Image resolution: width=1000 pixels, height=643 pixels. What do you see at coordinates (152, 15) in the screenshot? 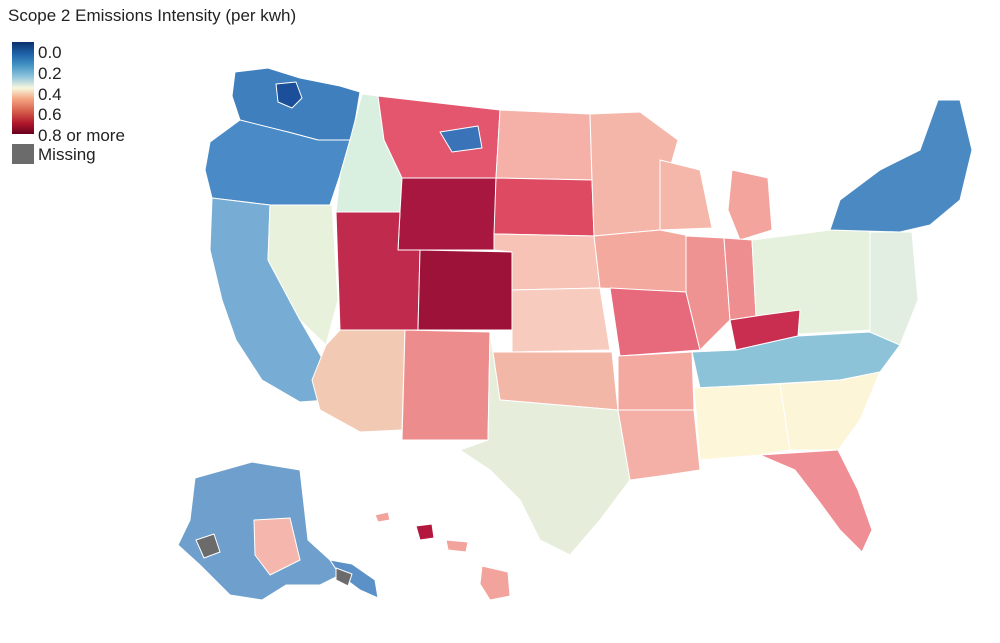
I see `map-title: Scope 2 Emissions Intensity (per kwh)` at bounding box center [152, 15].